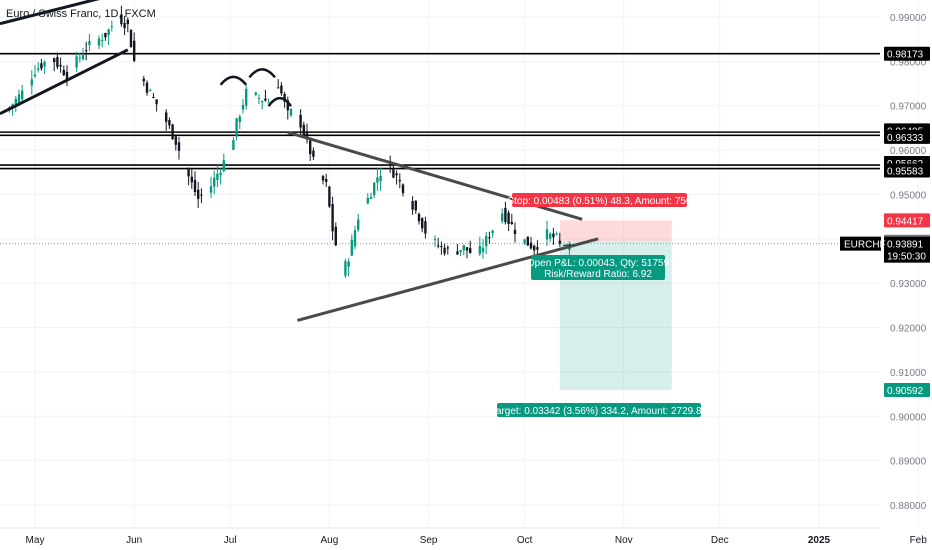  Describe the element at coordinates (908, 151) in the screenshot. I see `price-tick: 0.96000` at that location.